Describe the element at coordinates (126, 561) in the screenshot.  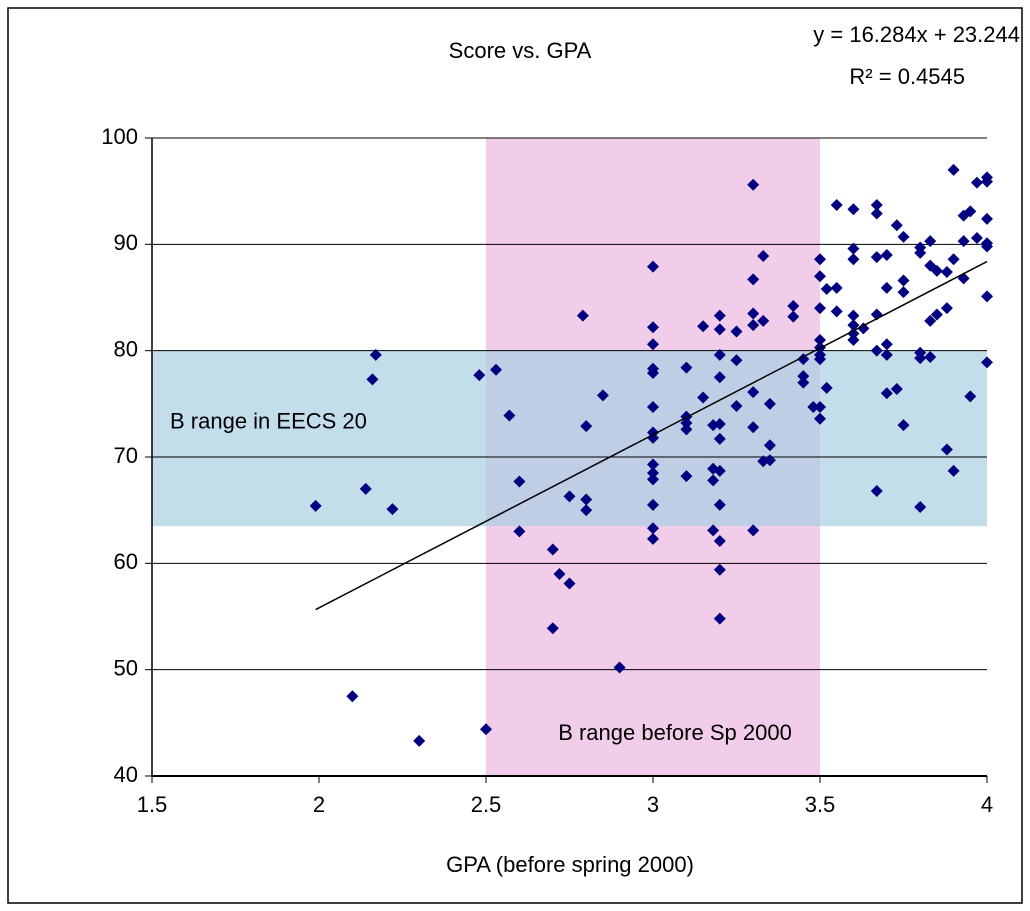
I see `y-tick-label: 60` at that location.